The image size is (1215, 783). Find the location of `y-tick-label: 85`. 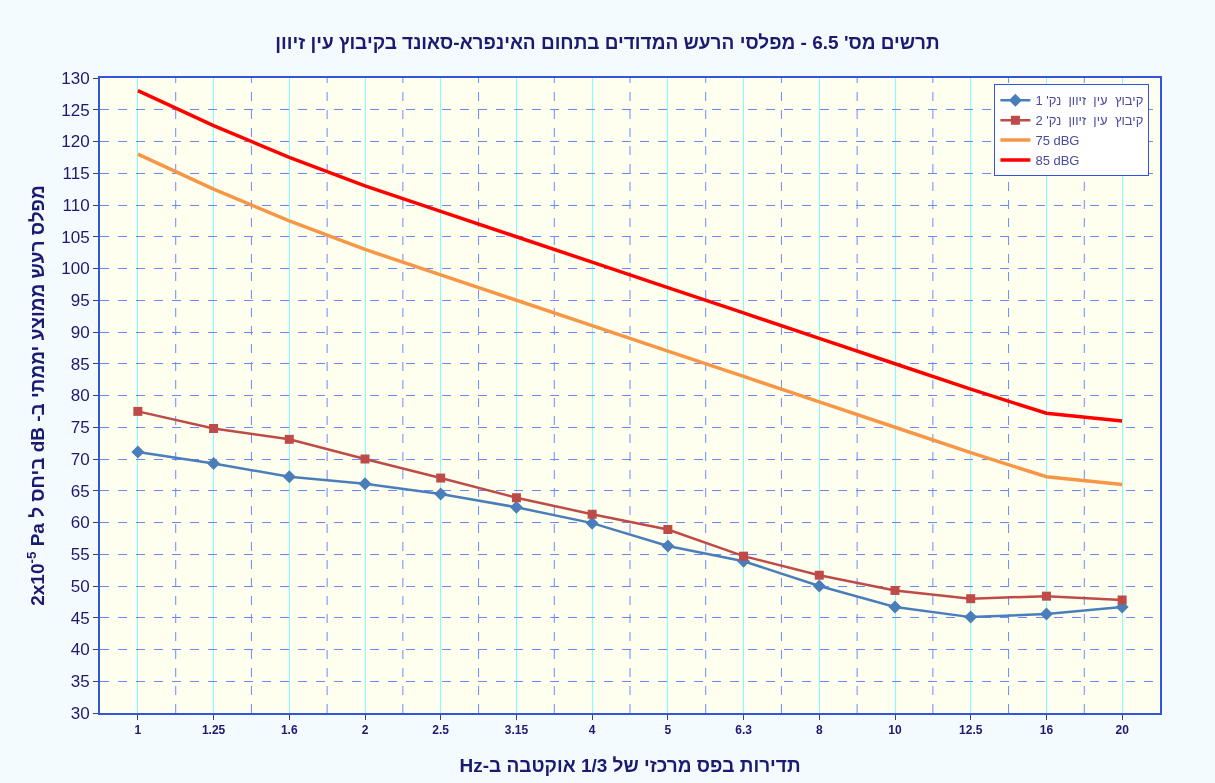

y-tick-label: 85 is located at coordinates (80, 364).